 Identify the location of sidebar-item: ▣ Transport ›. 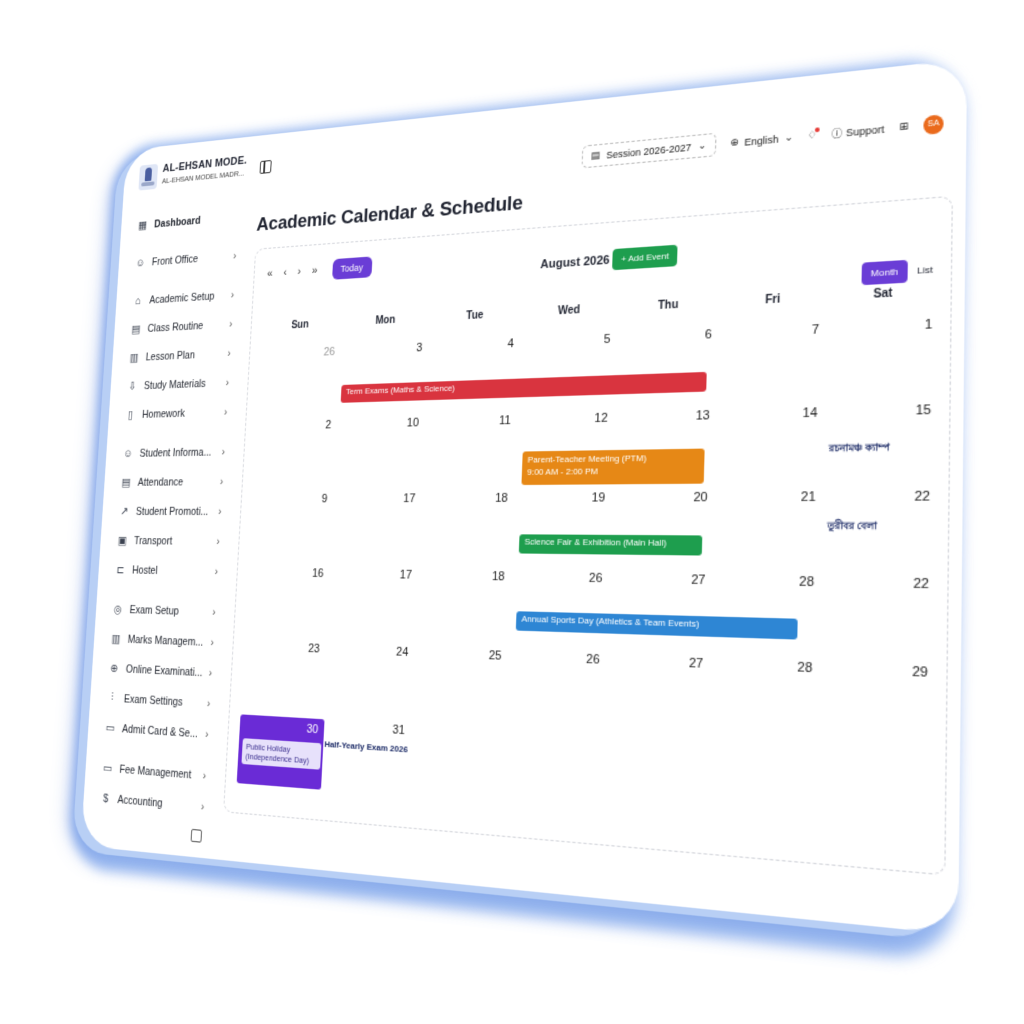
(170, 541).